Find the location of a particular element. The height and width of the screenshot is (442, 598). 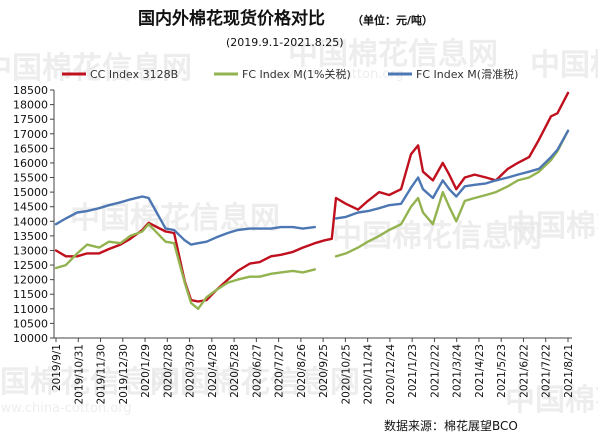

x-tick-label: 2019/10/31 is located at coordinates (79, 374).